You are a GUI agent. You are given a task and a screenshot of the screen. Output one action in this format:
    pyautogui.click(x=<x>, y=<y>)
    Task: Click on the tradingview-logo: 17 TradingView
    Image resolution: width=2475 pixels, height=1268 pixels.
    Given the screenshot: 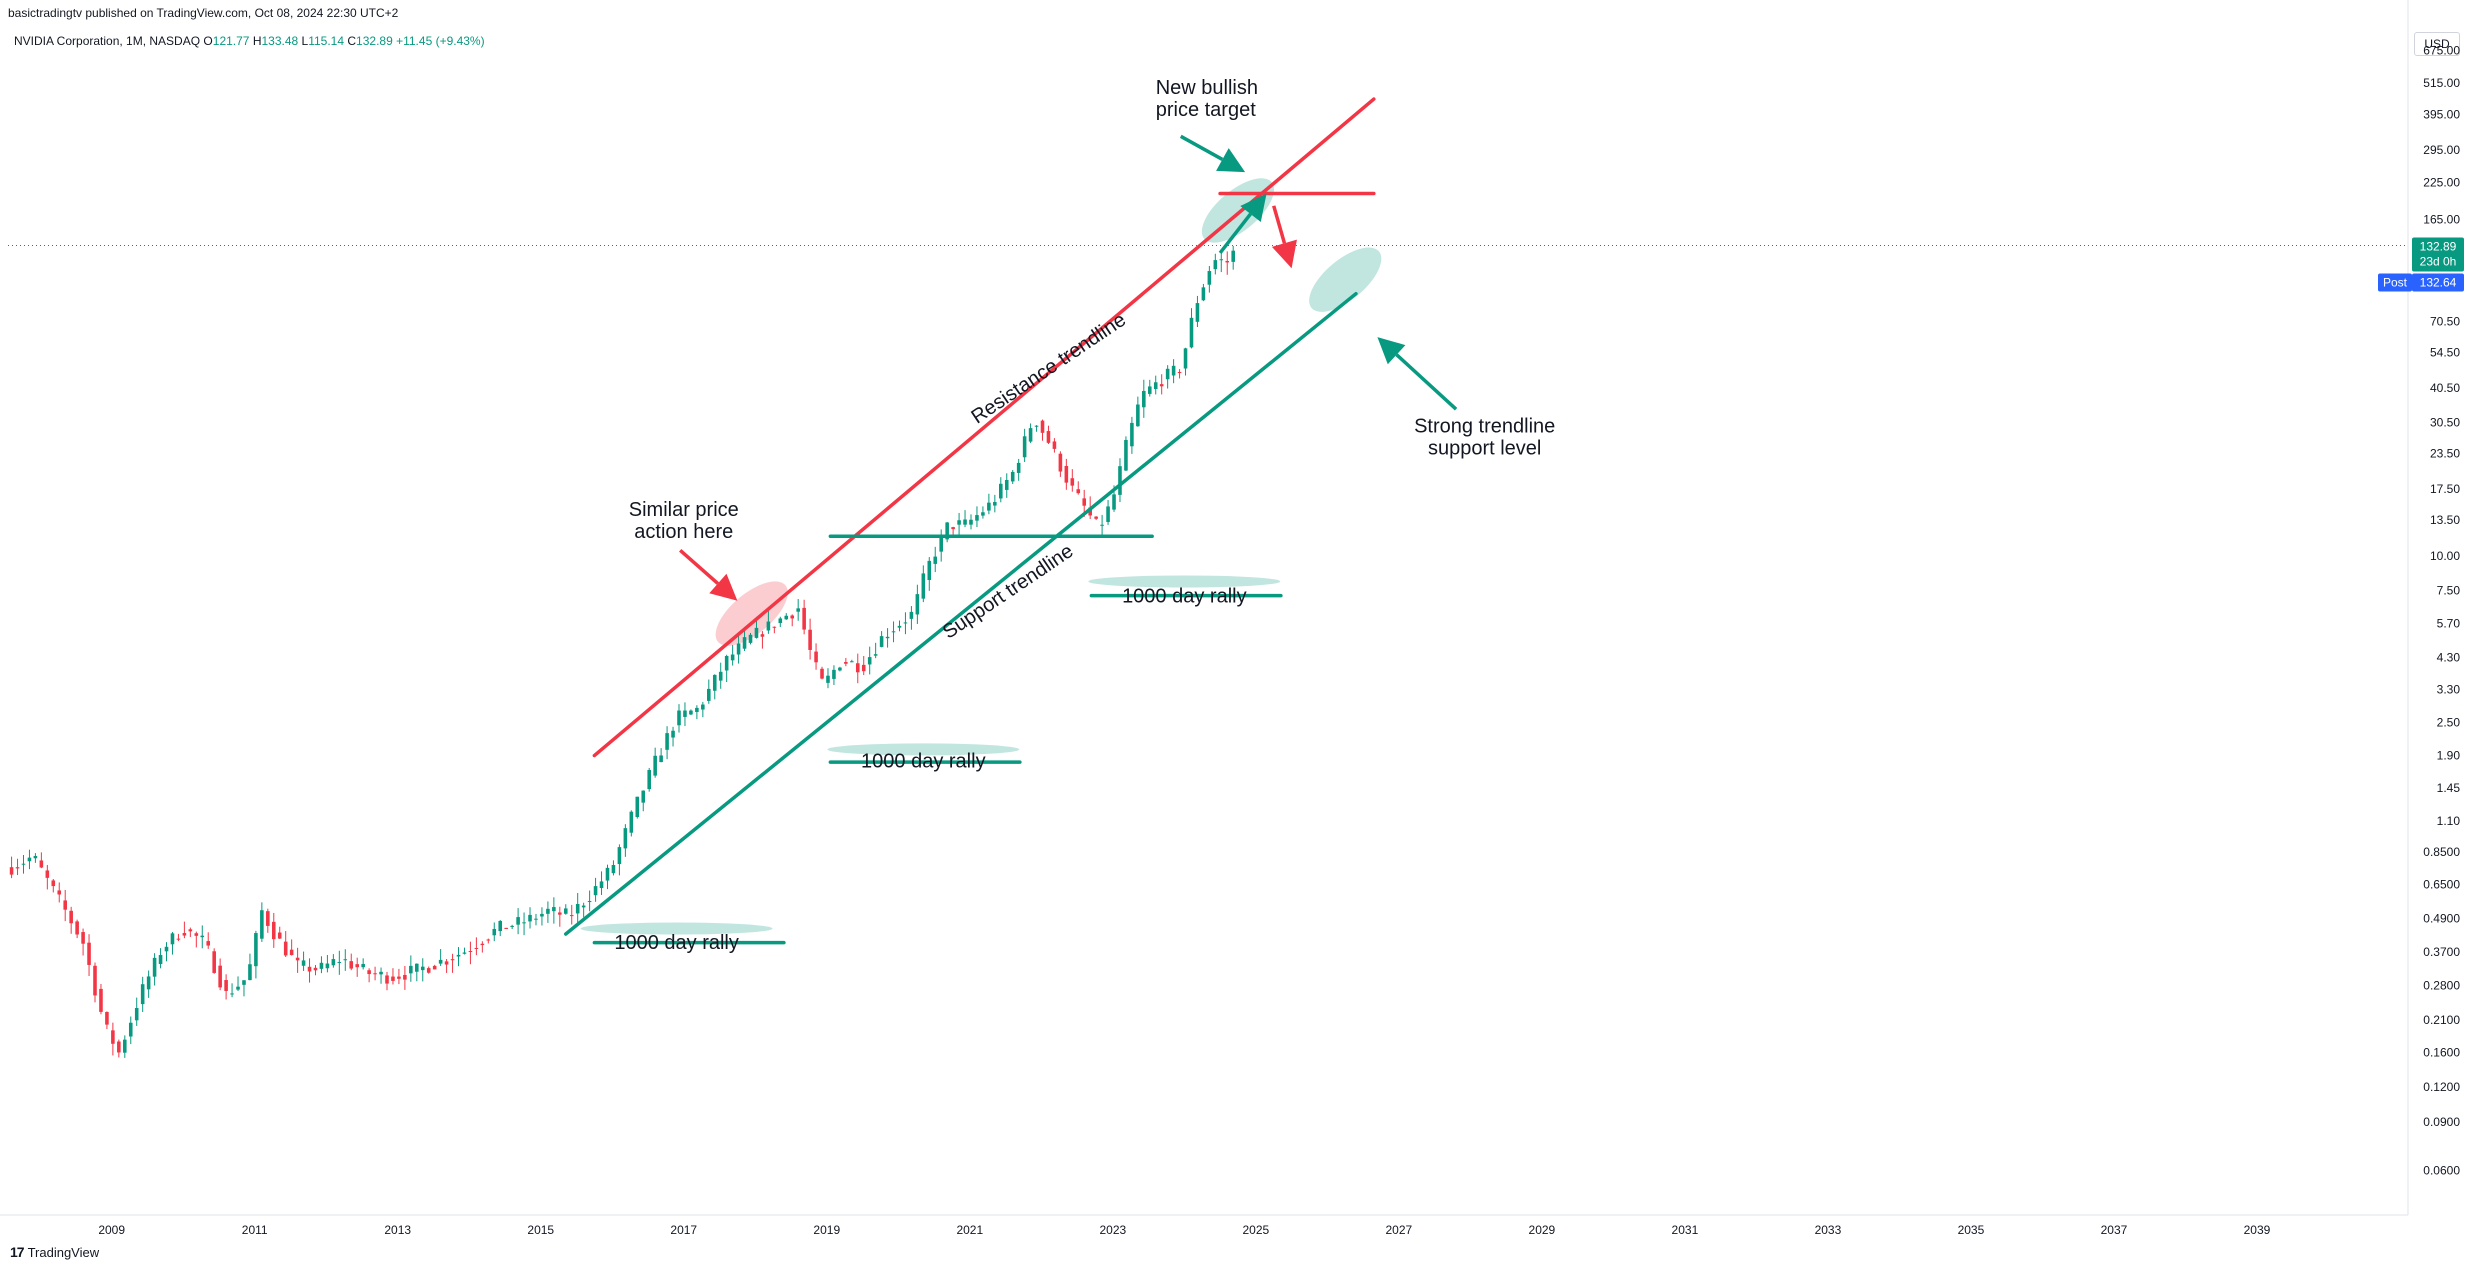 What is the action you would take?
    pyautogui.click(x=54, y=1252)
    